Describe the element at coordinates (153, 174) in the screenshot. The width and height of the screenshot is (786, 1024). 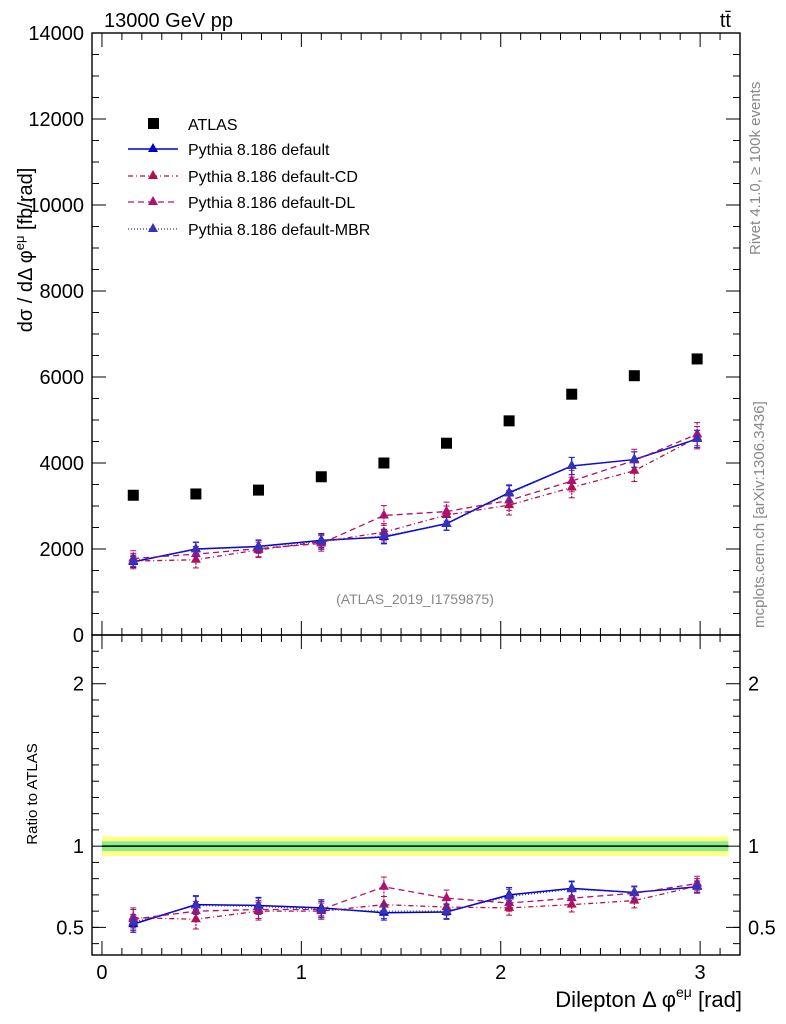
I see `legend-marker-cd` at that location.